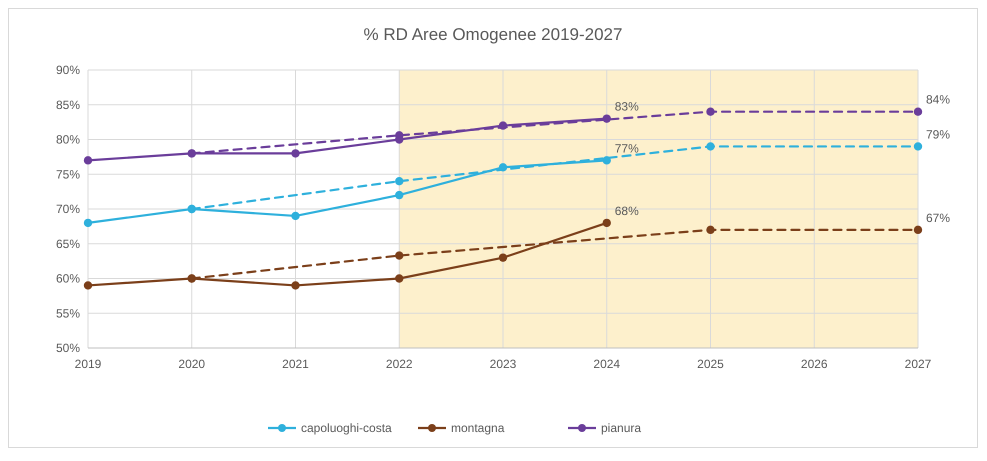  Describe the element at coordinates (938, 99) in the screenshot. I see `data-label: 84%` at that location.